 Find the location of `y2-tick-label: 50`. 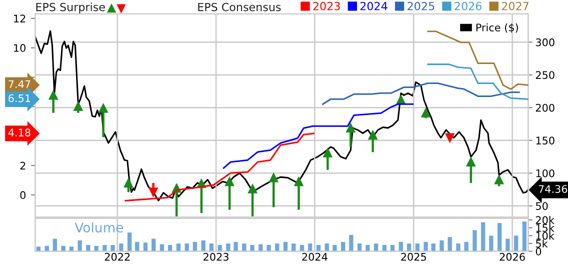

y2-tick-label: 50 is located at coordinates (542, 206).